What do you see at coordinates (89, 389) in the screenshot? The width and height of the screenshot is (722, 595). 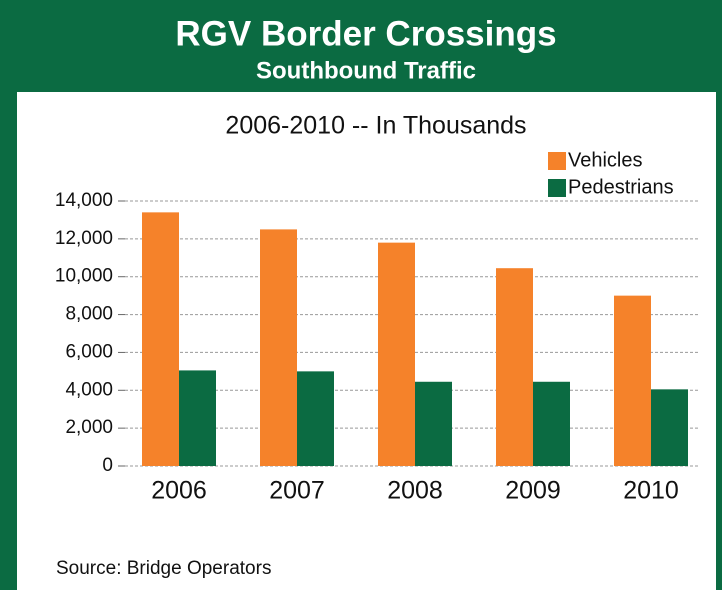 I see `y-tick-label: 4,000` at bounding box center [89, 389].